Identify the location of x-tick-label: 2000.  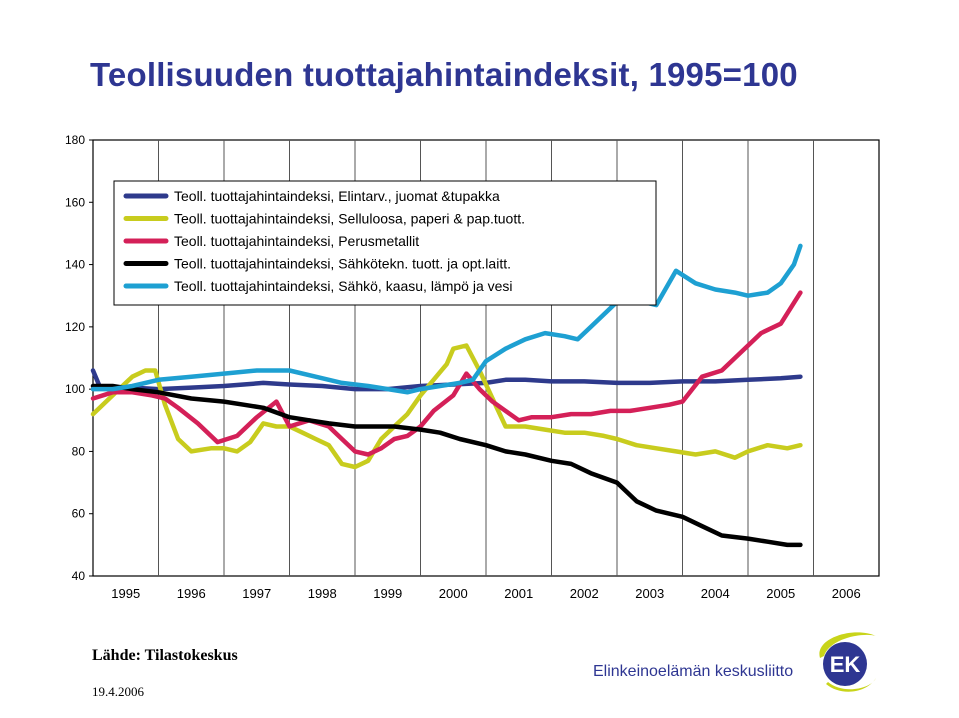
(453, 593).